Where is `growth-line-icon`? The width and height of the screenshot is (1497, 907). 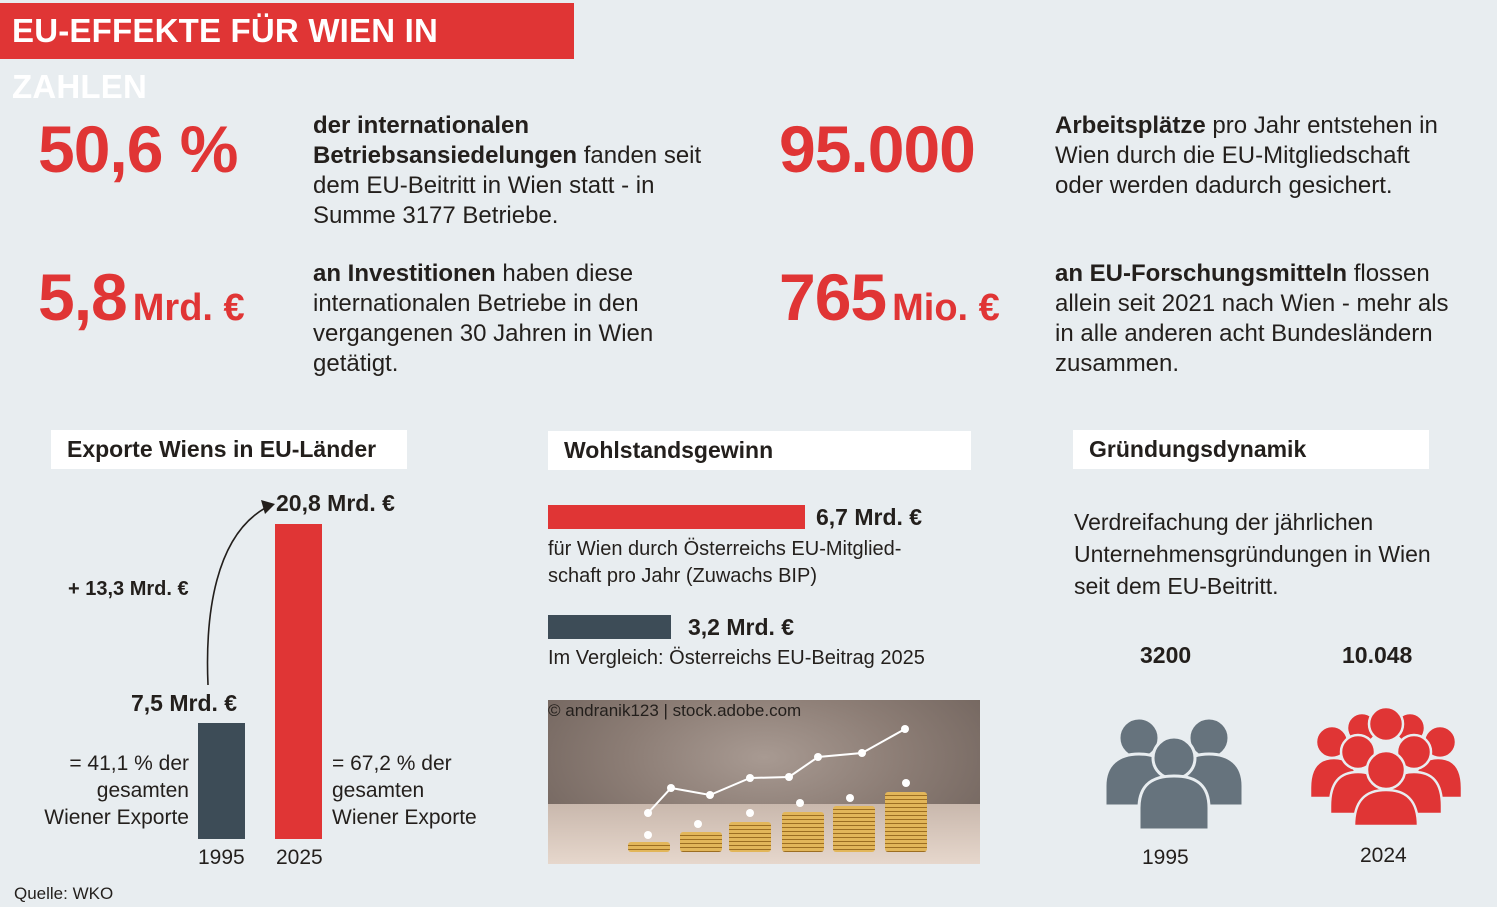
growth-line-icon is located at coordinates (777, 782).